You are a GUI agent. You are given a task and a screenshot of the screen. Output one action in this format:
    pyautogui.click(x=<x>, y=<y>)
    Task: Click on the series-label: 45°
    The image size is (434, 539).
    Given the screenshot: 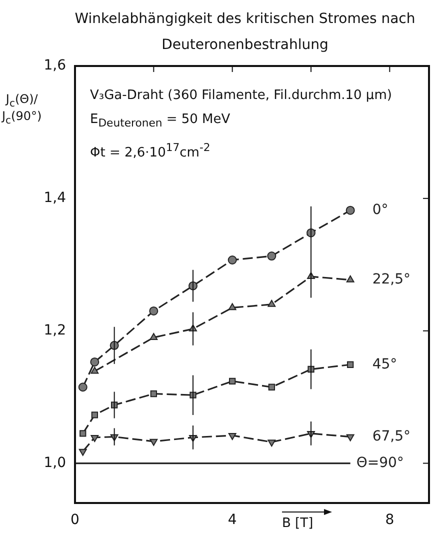 What is the action you would take?
    pyautogui.click(x=385, y=364)
    